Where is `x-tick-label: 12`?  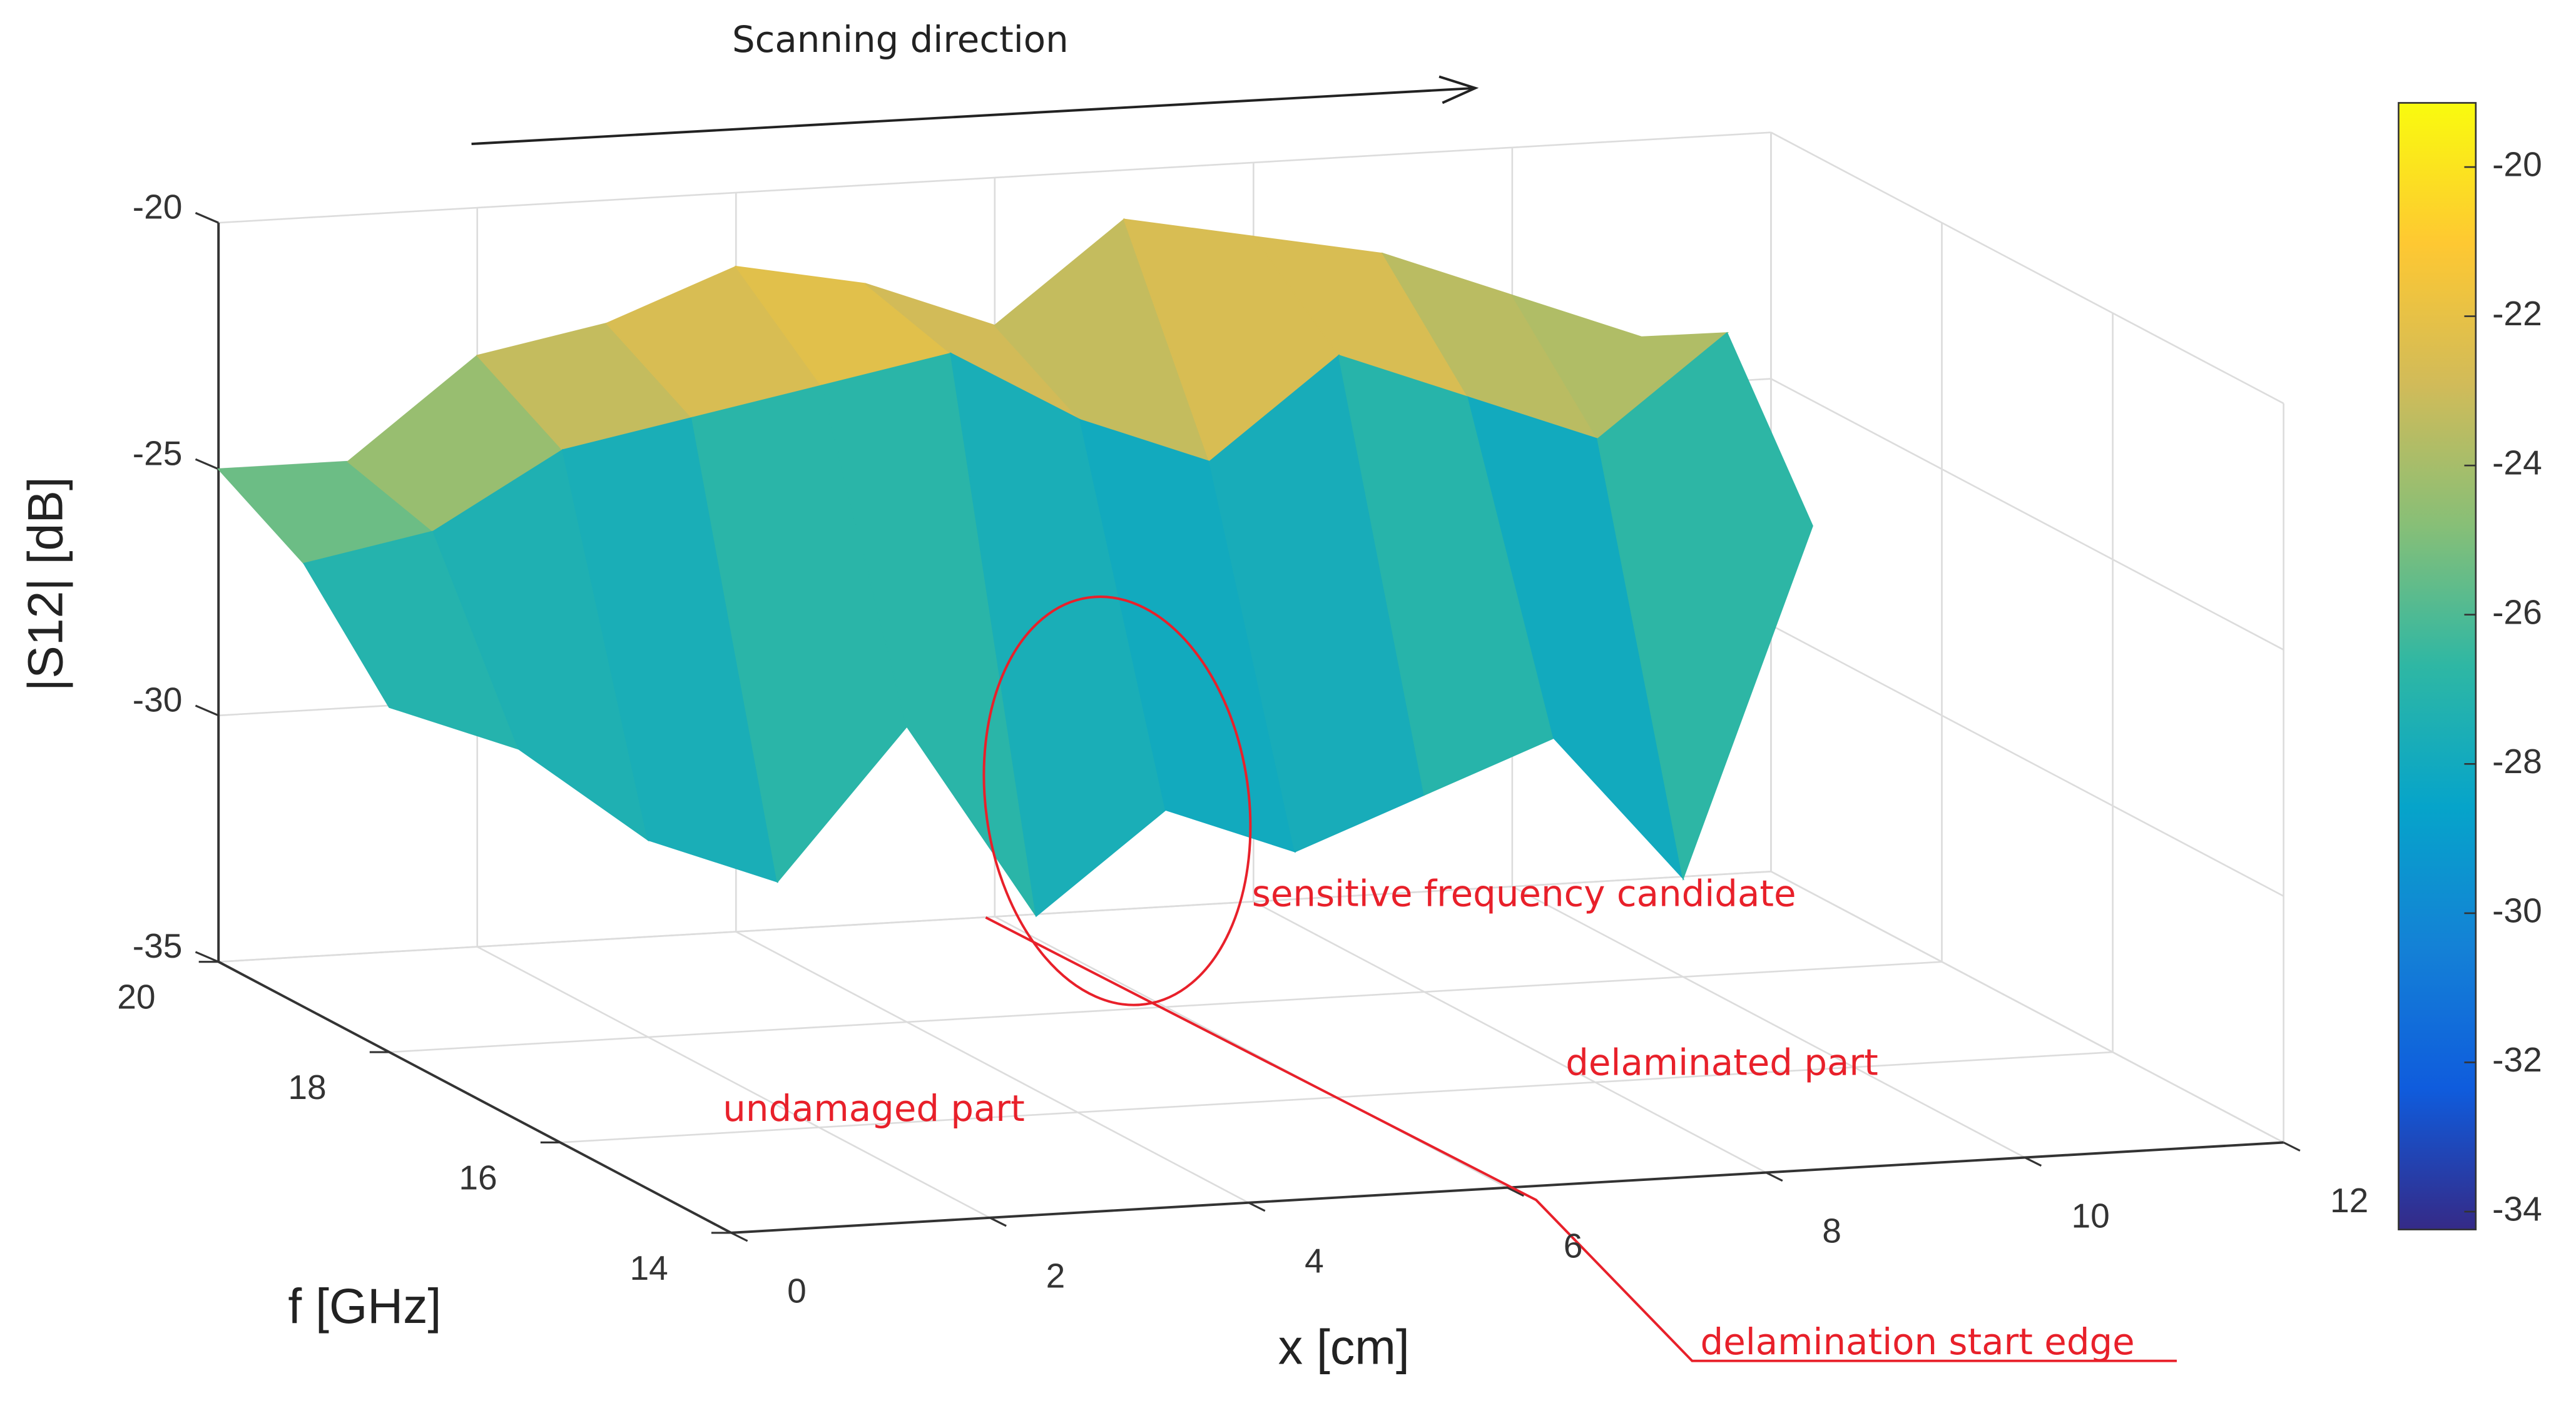 x-tick-label: 12 is located at coordinates (2349, 1200).